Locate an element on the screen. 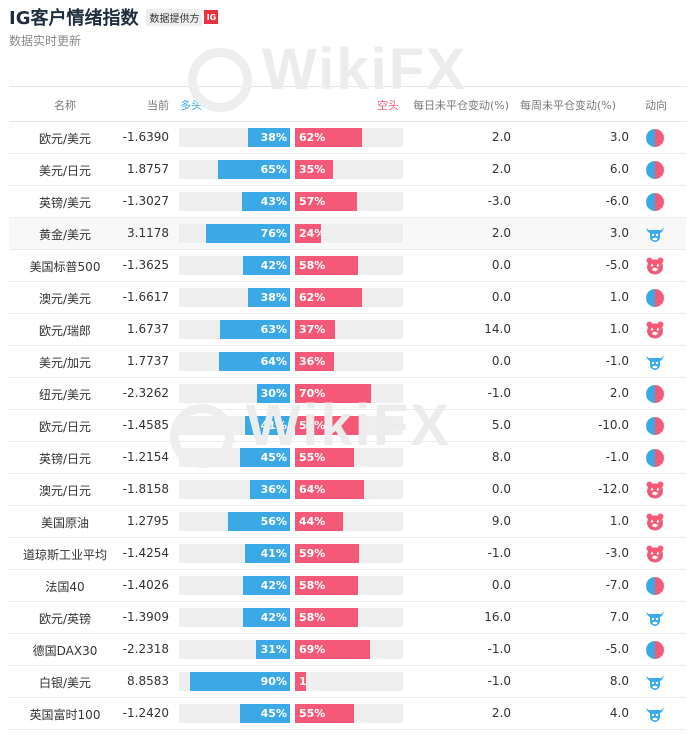  page-subtitle: 数据实时更新 is located at coordinates (45, 41).